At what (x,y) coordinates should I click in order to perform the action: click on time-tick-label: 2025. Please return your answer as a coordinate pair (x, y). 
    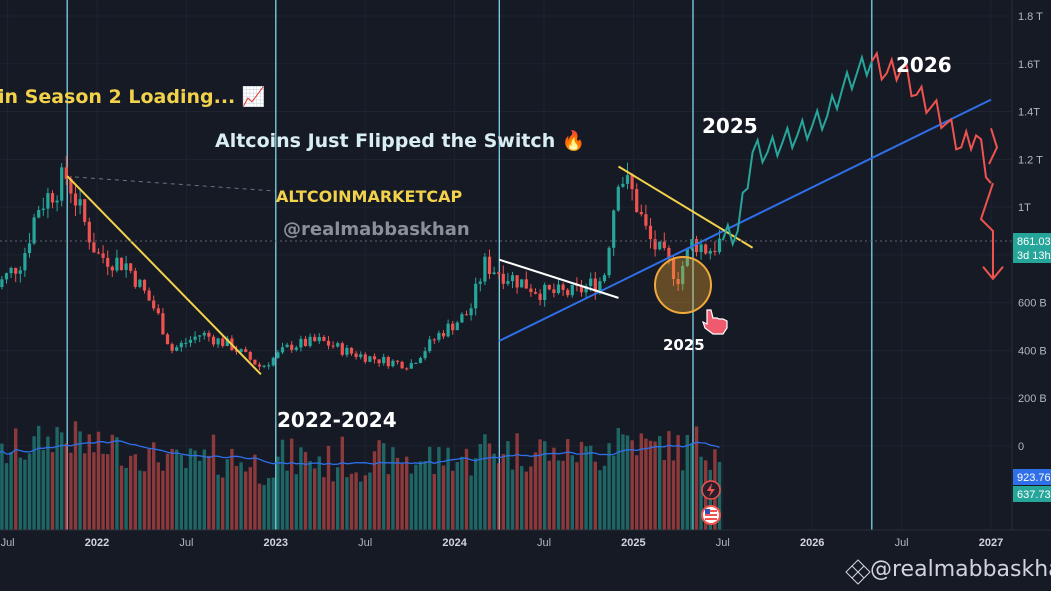
    Looking at the image, I should click on (633, 543).